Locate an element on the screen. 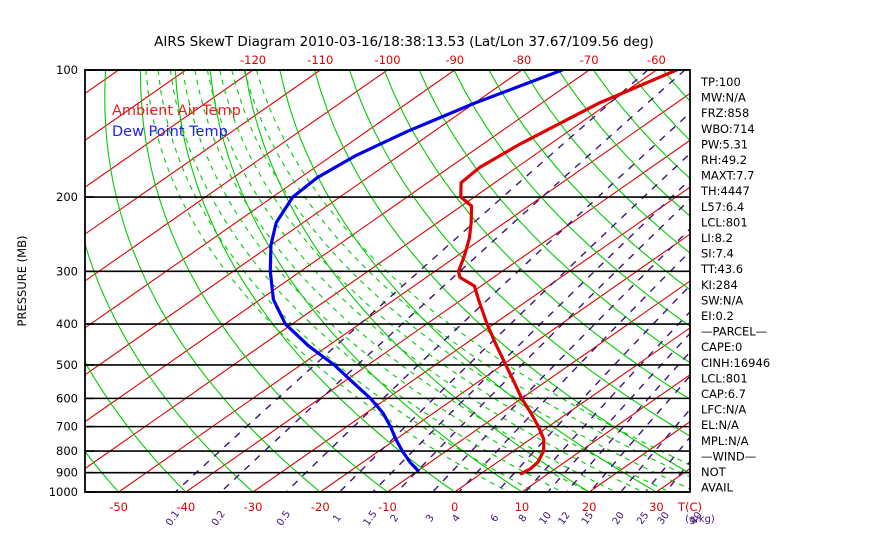 This screenshot has height=560, width=870. mixing-ratio-tick-label: 1 is located at coordinates (337, 519).